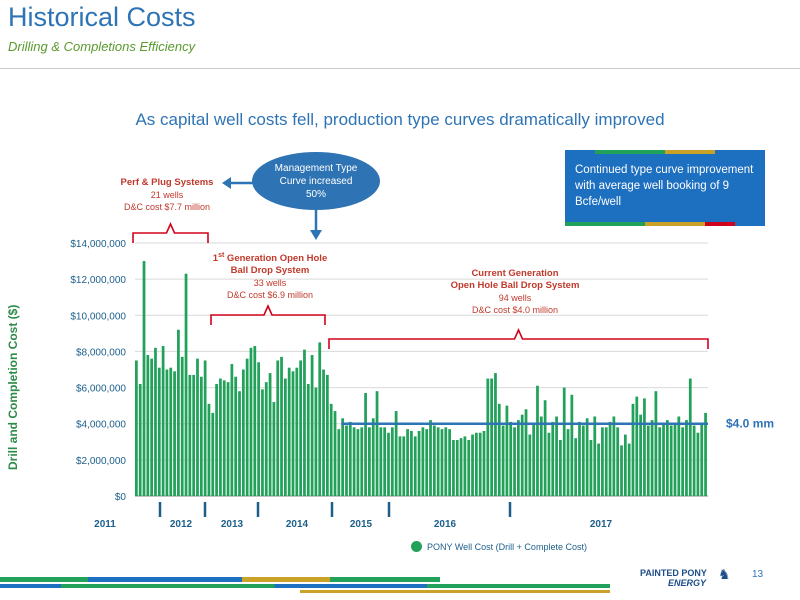 This screenshot has width=800, height=600. I want to click on logo-line2: ENERGY, so click(687, 583).